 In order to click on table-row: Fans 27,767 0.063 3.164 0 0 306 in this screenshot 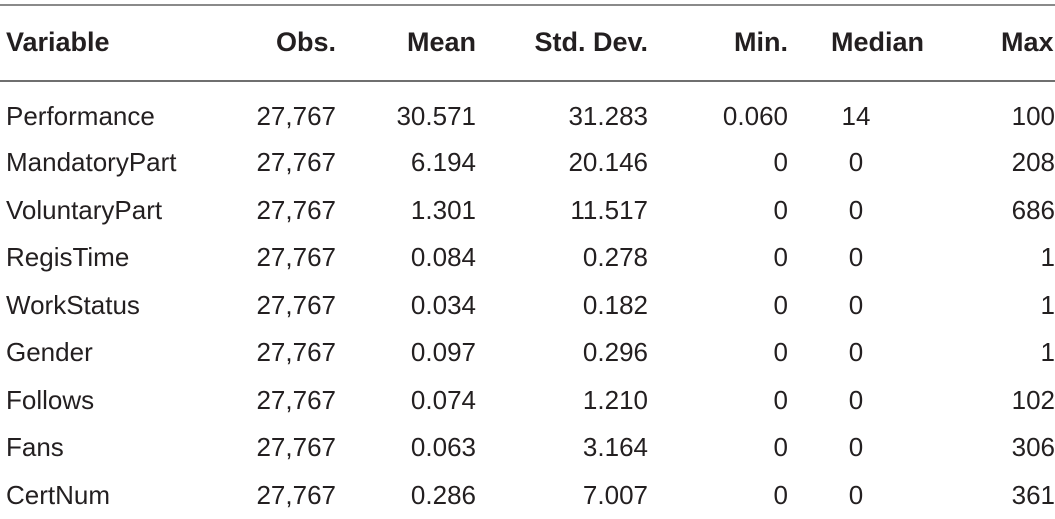, I will do `click(527, 448)`.